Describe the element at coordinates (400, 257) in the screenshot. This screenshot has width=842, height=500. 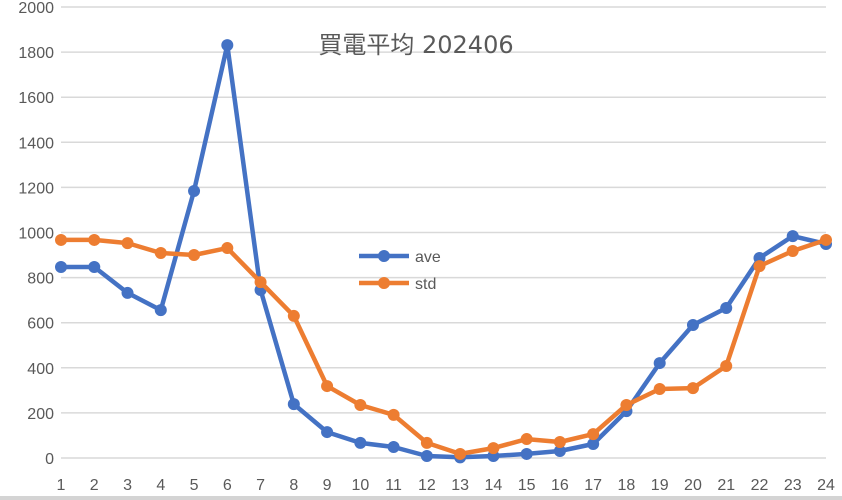
I see `legend-item-ave: ave` at that location.